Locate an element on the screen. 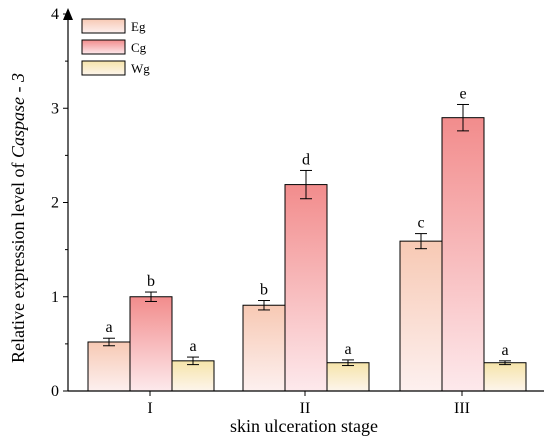  y-axis-title-prefix: Relative expression level of is located at coordinates (18, 260).